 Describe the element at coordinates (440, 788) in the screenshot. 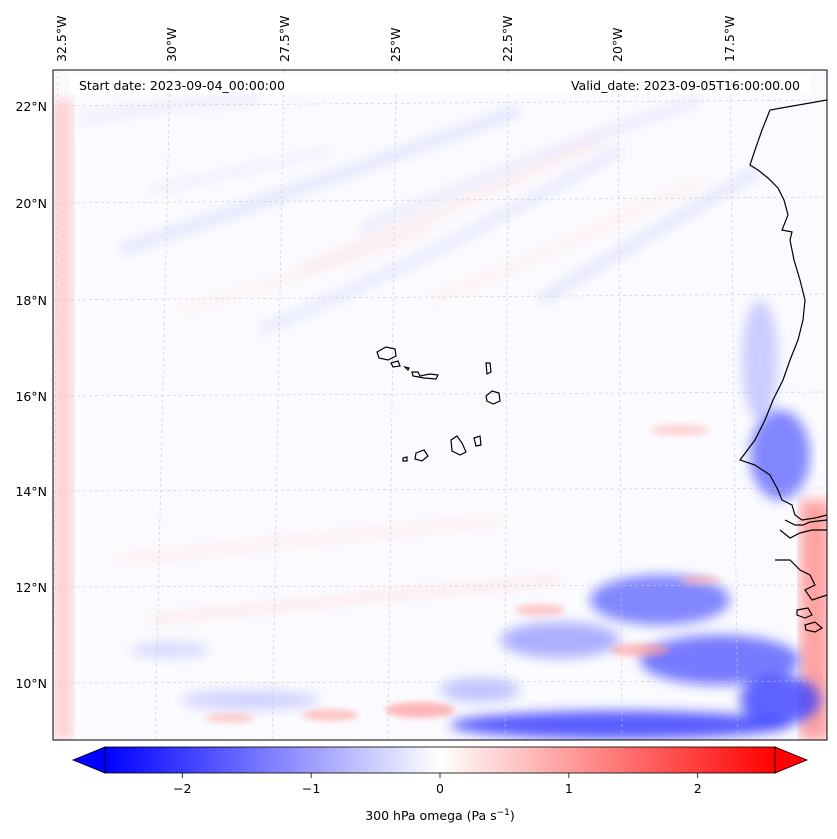

I see `colorbar-tick-label: 0` at that location.